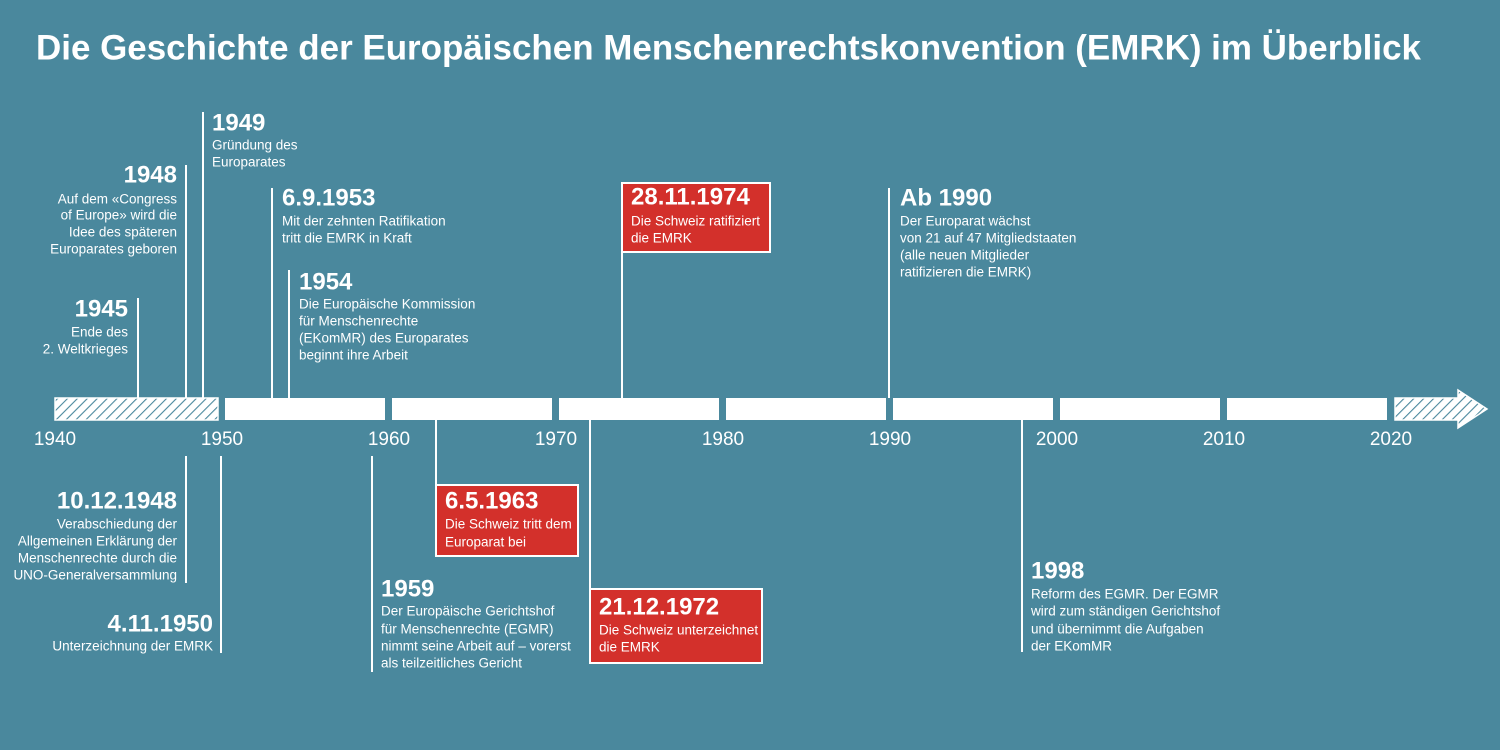  I want to click on year-label: 1960, so click(389, 439).